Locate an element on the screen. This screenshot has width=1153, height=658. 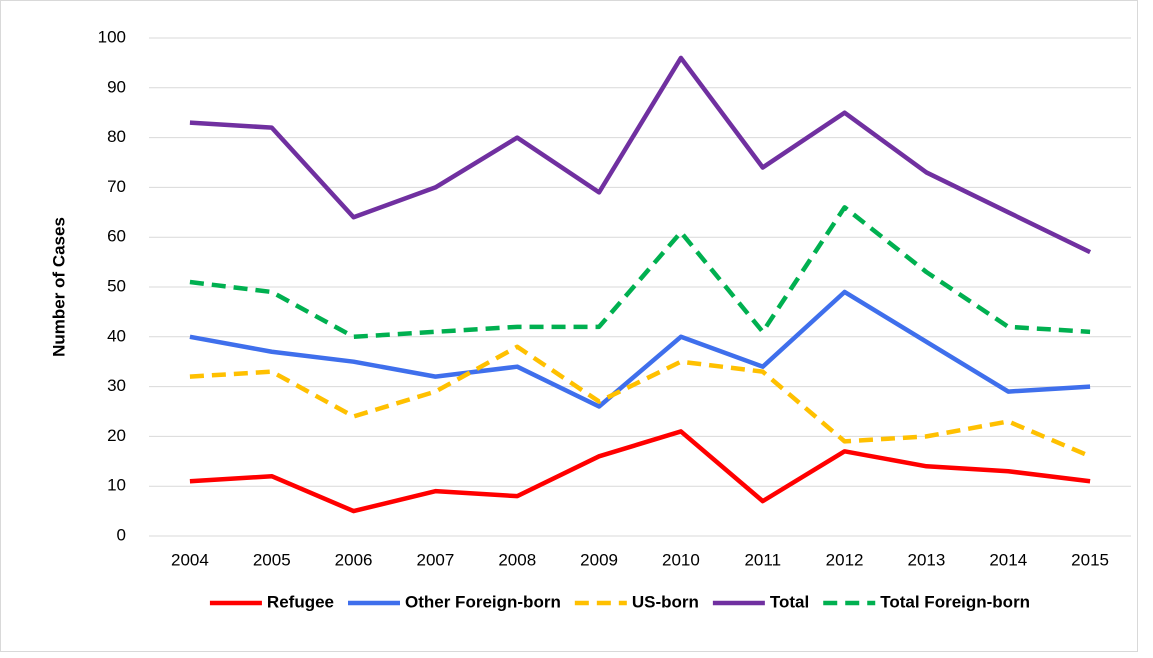
y-tick-label: 0 is located at coordinates (121, 534).